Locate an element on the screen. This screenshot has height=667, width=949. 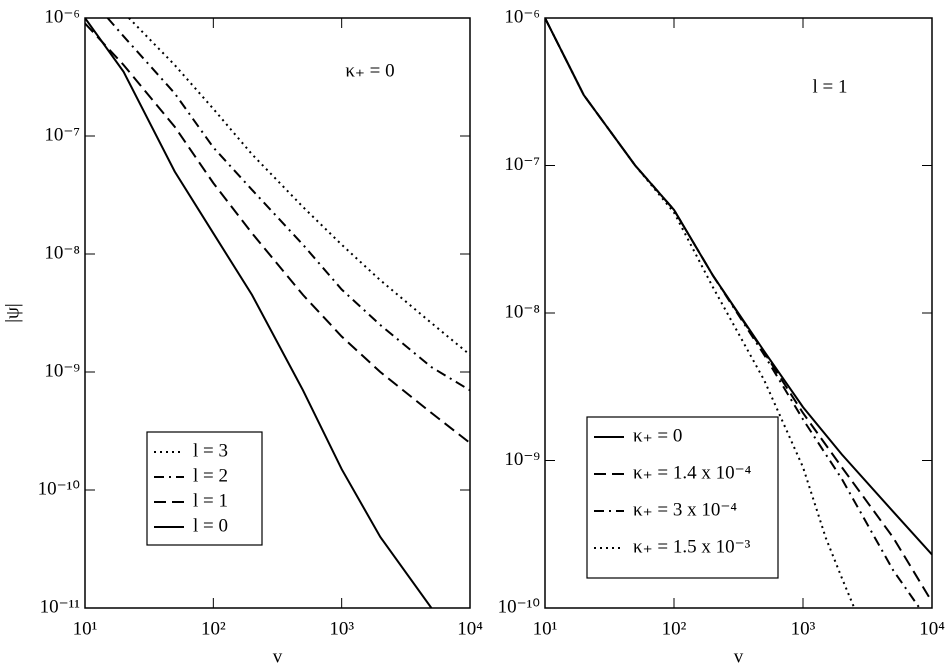
legend-label: l = 3 is located at coordinates (210, 450).